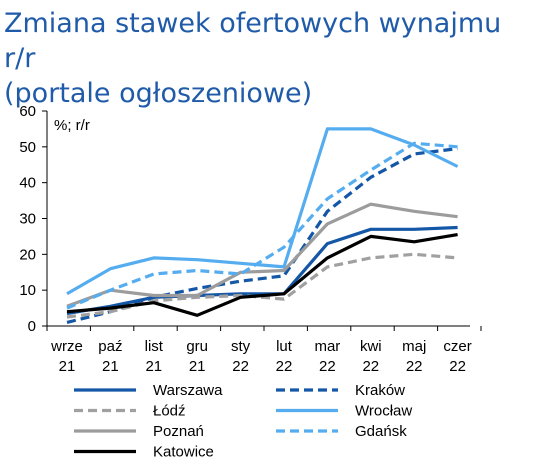  What do you see at coordinates (178, 431) in the screenshot?
I see `legend-label-poznan: Poznań` at bounding box center [178, 431].